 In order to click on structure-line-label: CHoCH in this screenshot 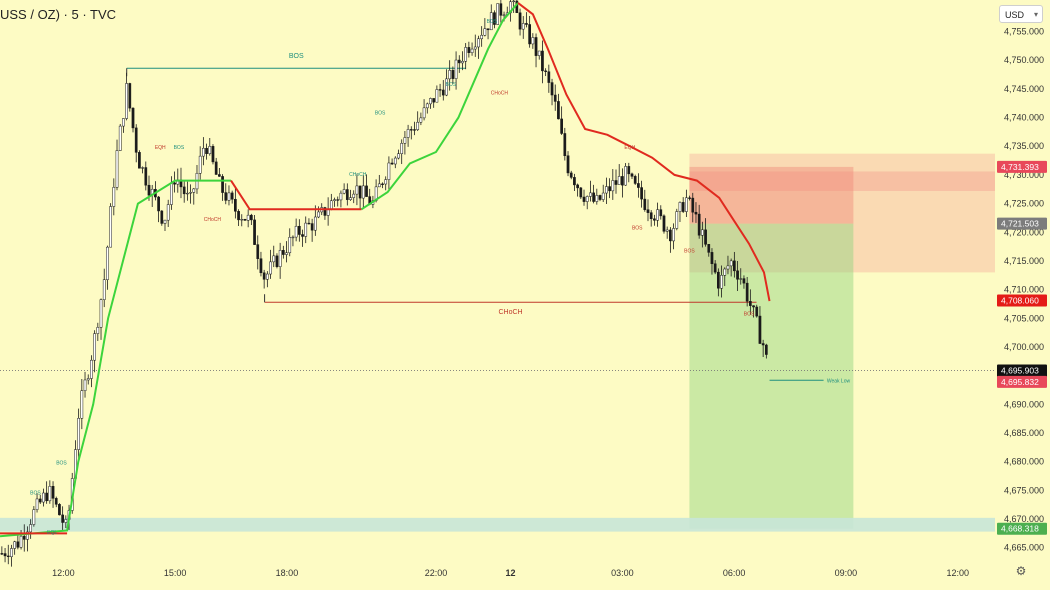, I will do `click(510, 312)`.